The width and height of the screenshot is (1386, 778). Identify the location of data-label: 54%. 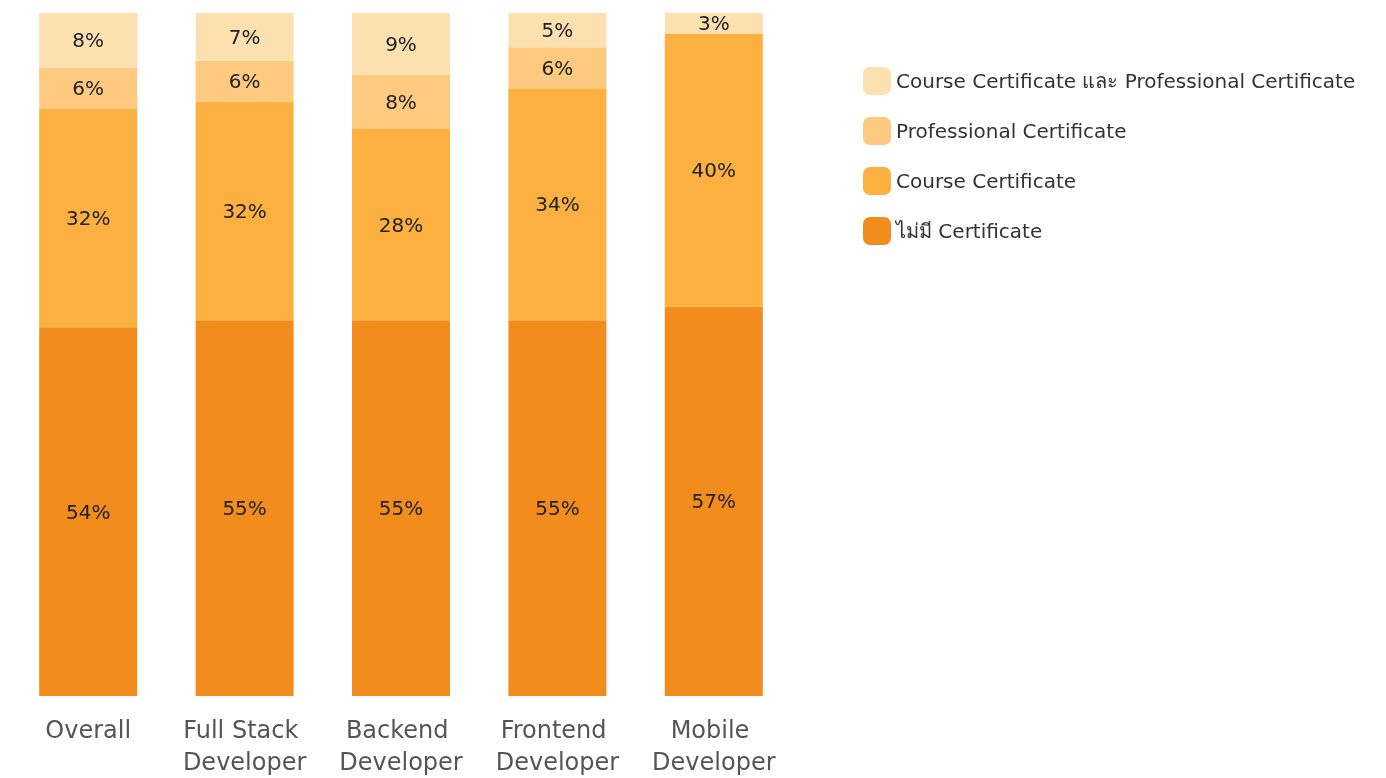
(88, 511).